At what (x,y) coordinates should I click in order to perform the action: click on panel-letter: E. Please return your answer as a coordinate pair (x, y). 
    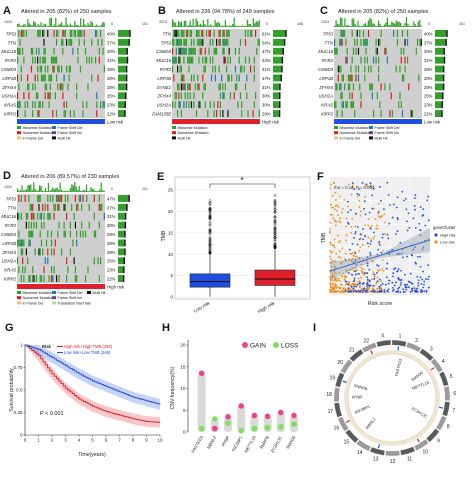
    Looking at the image, I should click on (160, 177).